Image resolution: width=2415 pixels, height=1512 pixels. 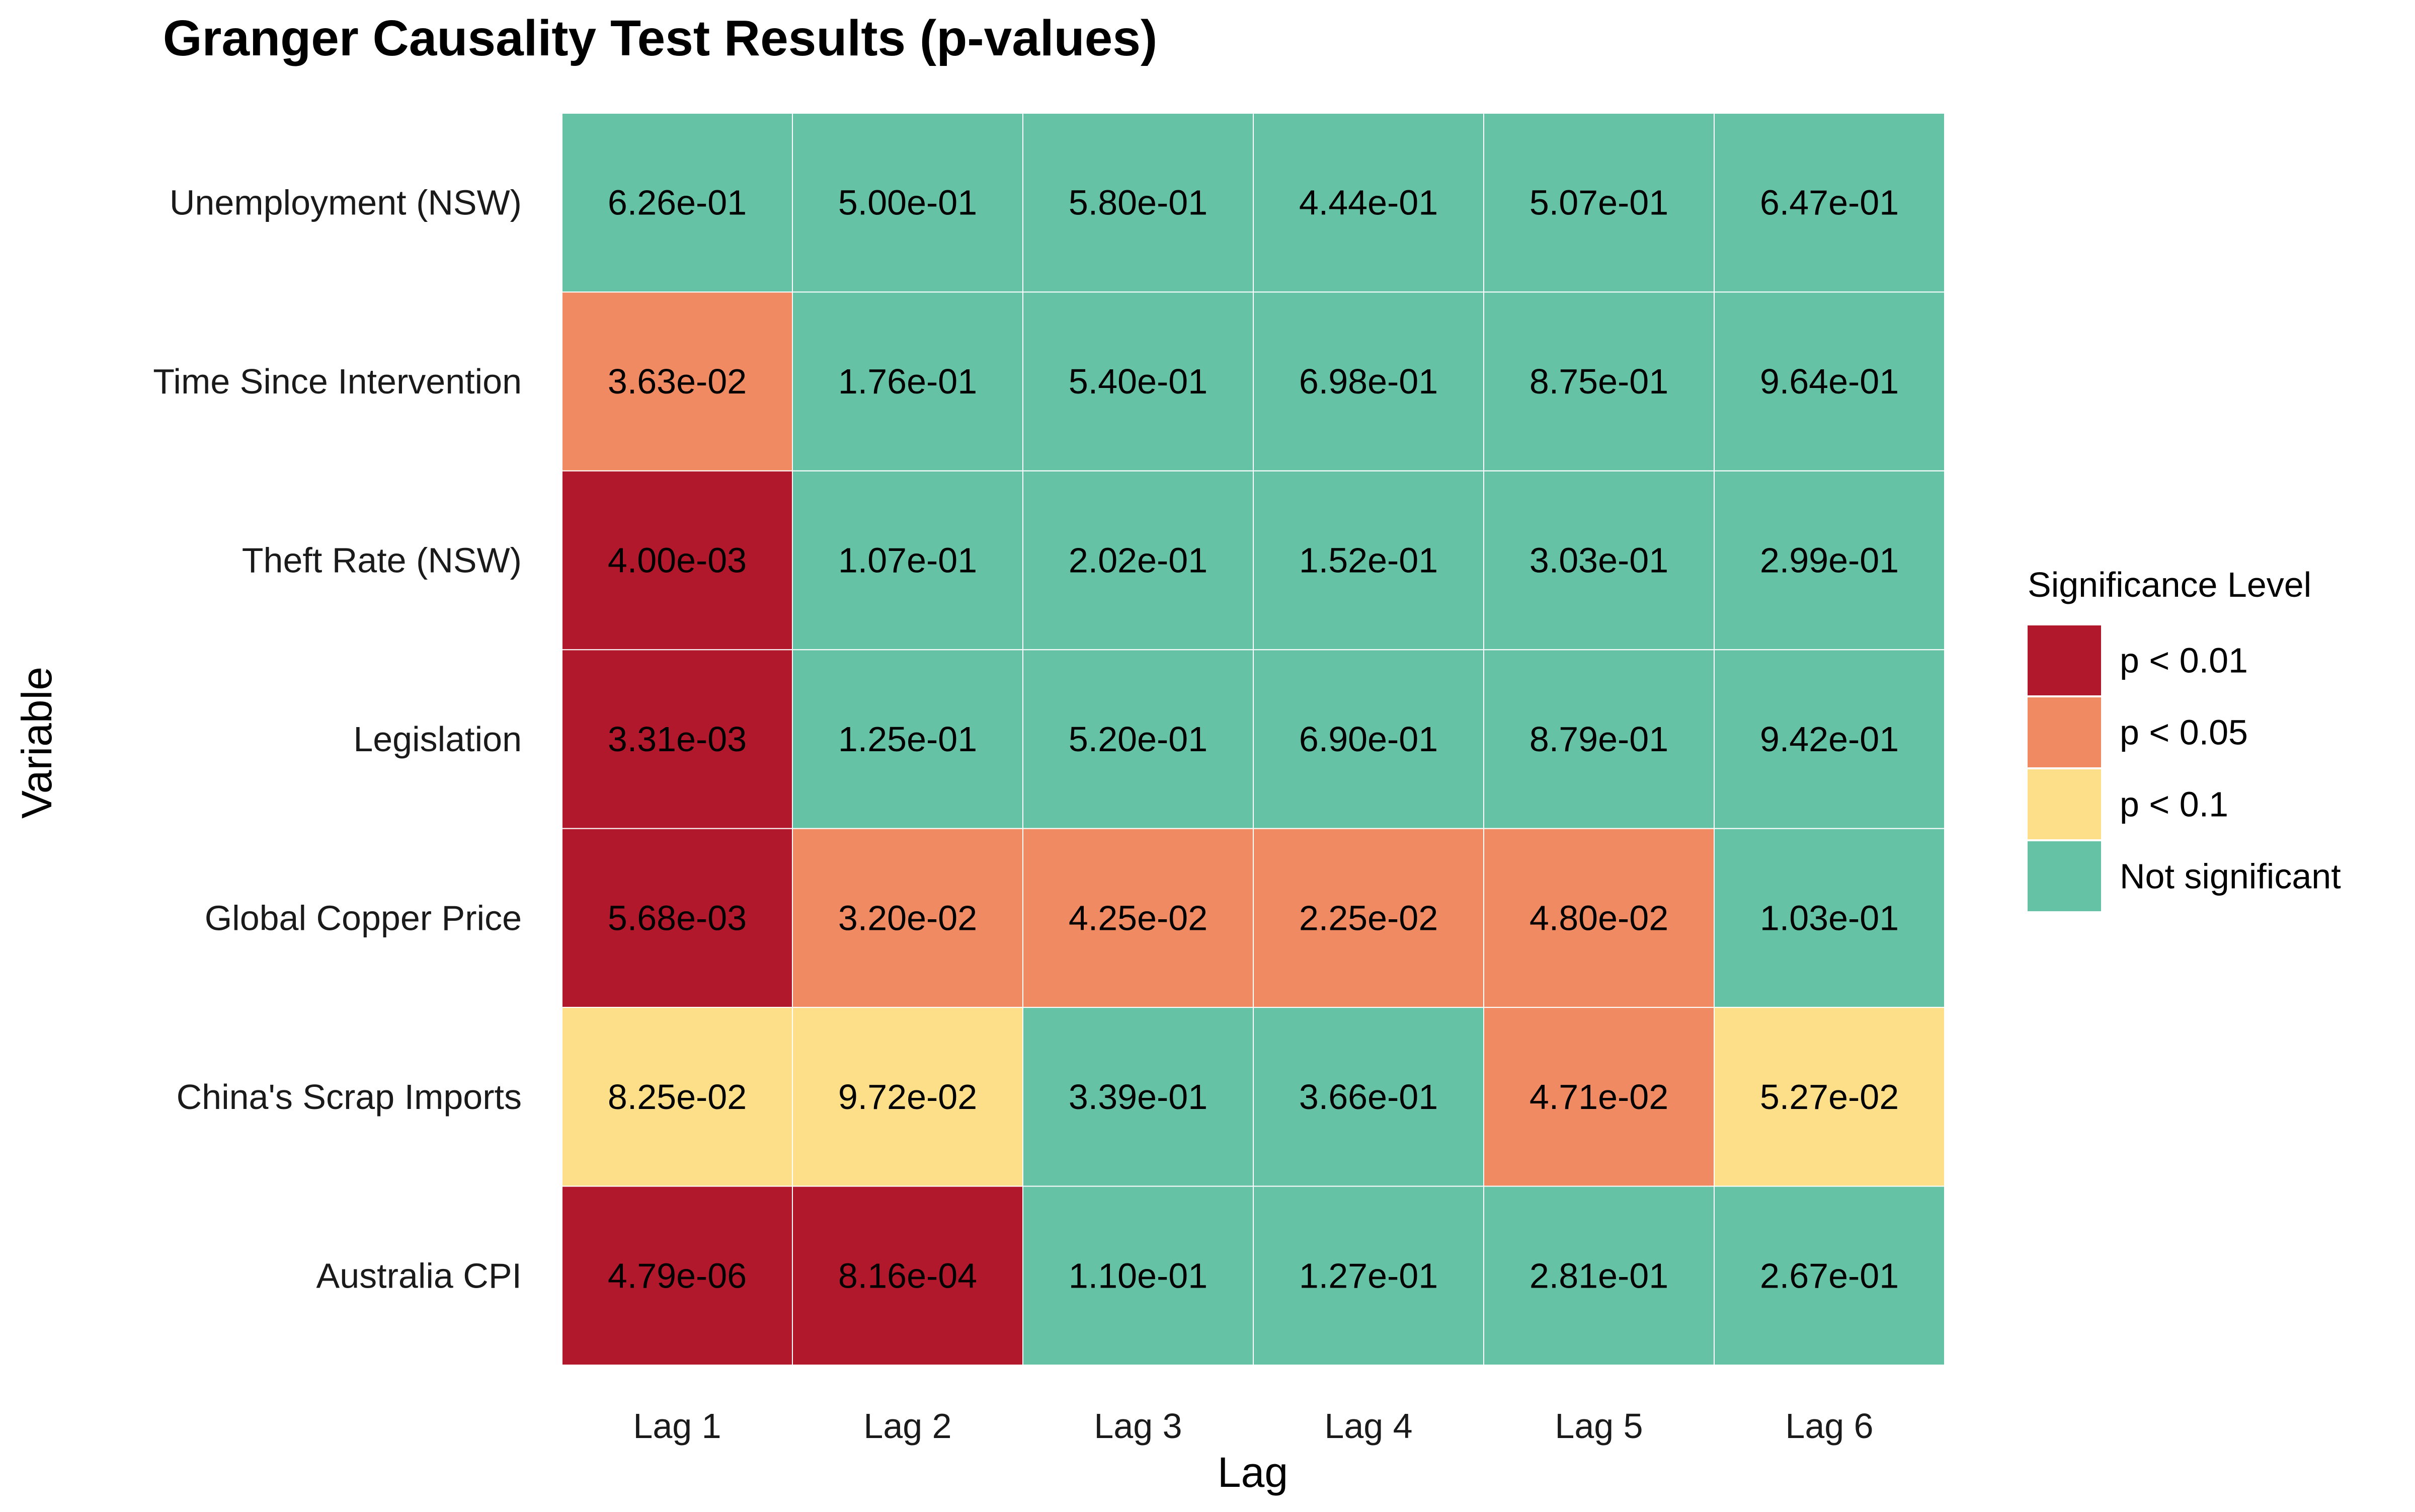 I want to click on heatmap-cell-label: 5.80e-01, so click(x=1138, y=202).